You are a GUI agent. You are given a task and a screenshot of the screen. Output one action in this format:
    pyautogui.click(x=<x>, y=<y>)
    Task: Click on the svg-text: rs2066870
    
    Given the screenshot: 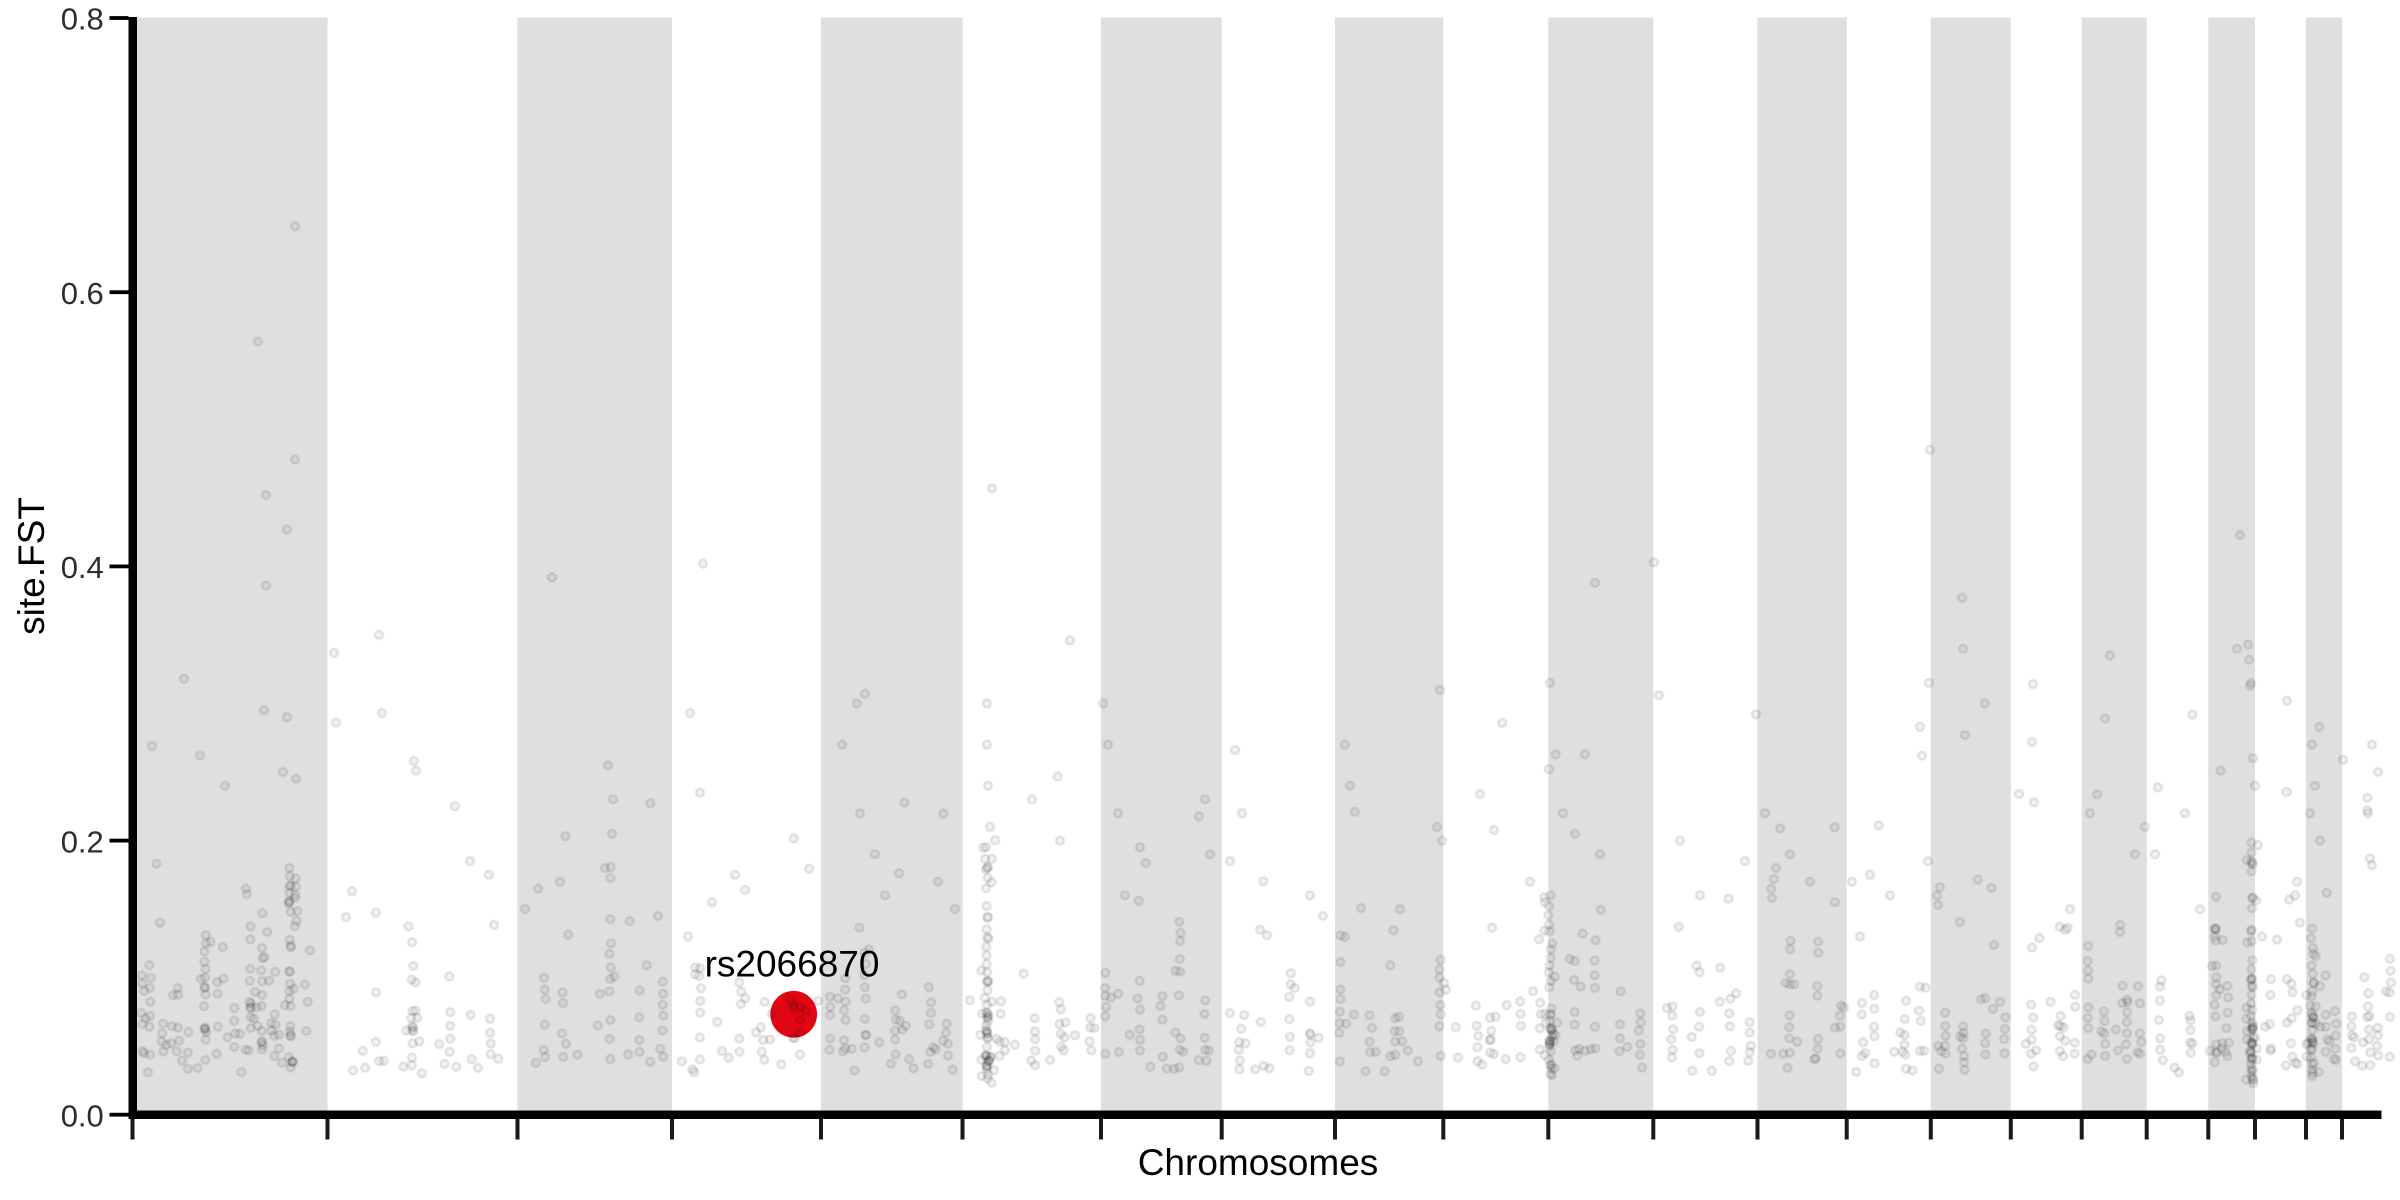 What is the action you would take?
    pyautogui.click(x=792, y=964)
    